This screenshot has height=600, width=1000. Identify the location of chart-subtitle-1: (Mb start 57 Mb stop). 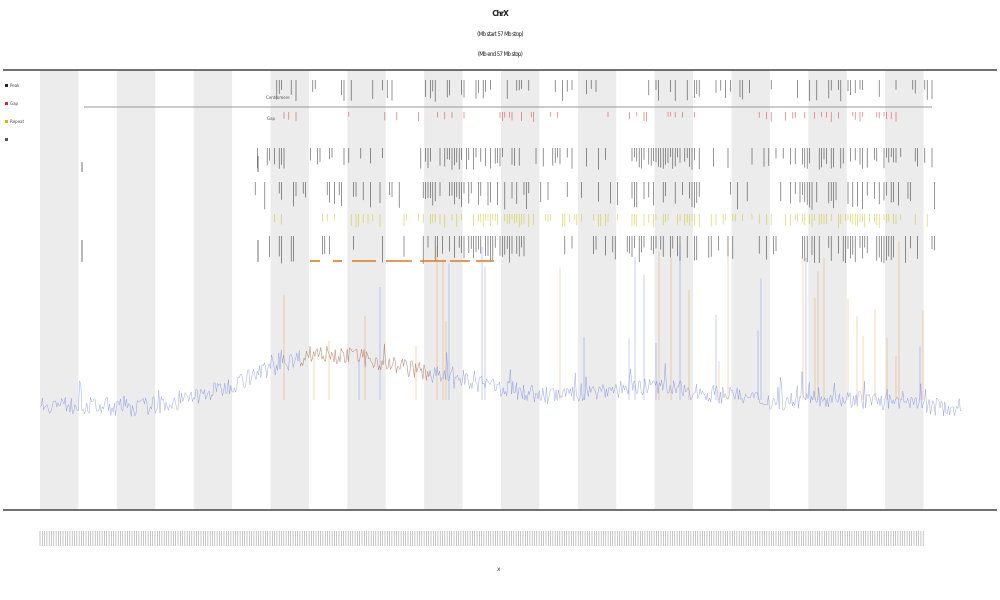
(500, 34).